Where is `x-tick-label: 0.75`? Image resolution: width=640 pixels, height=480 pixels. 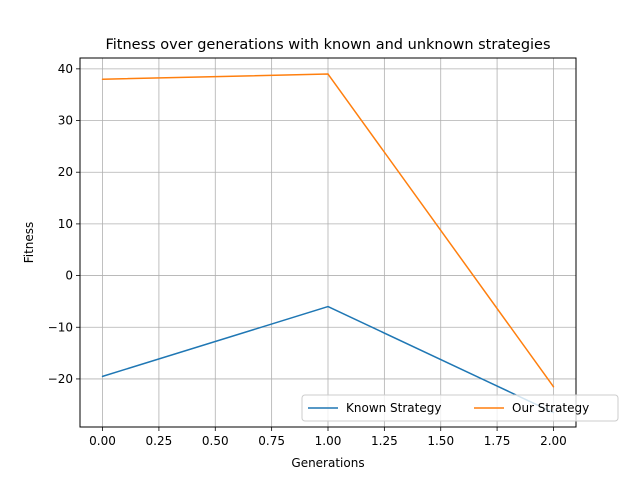 x-tick-label: 0.75 is located at coordinates (271, 441).